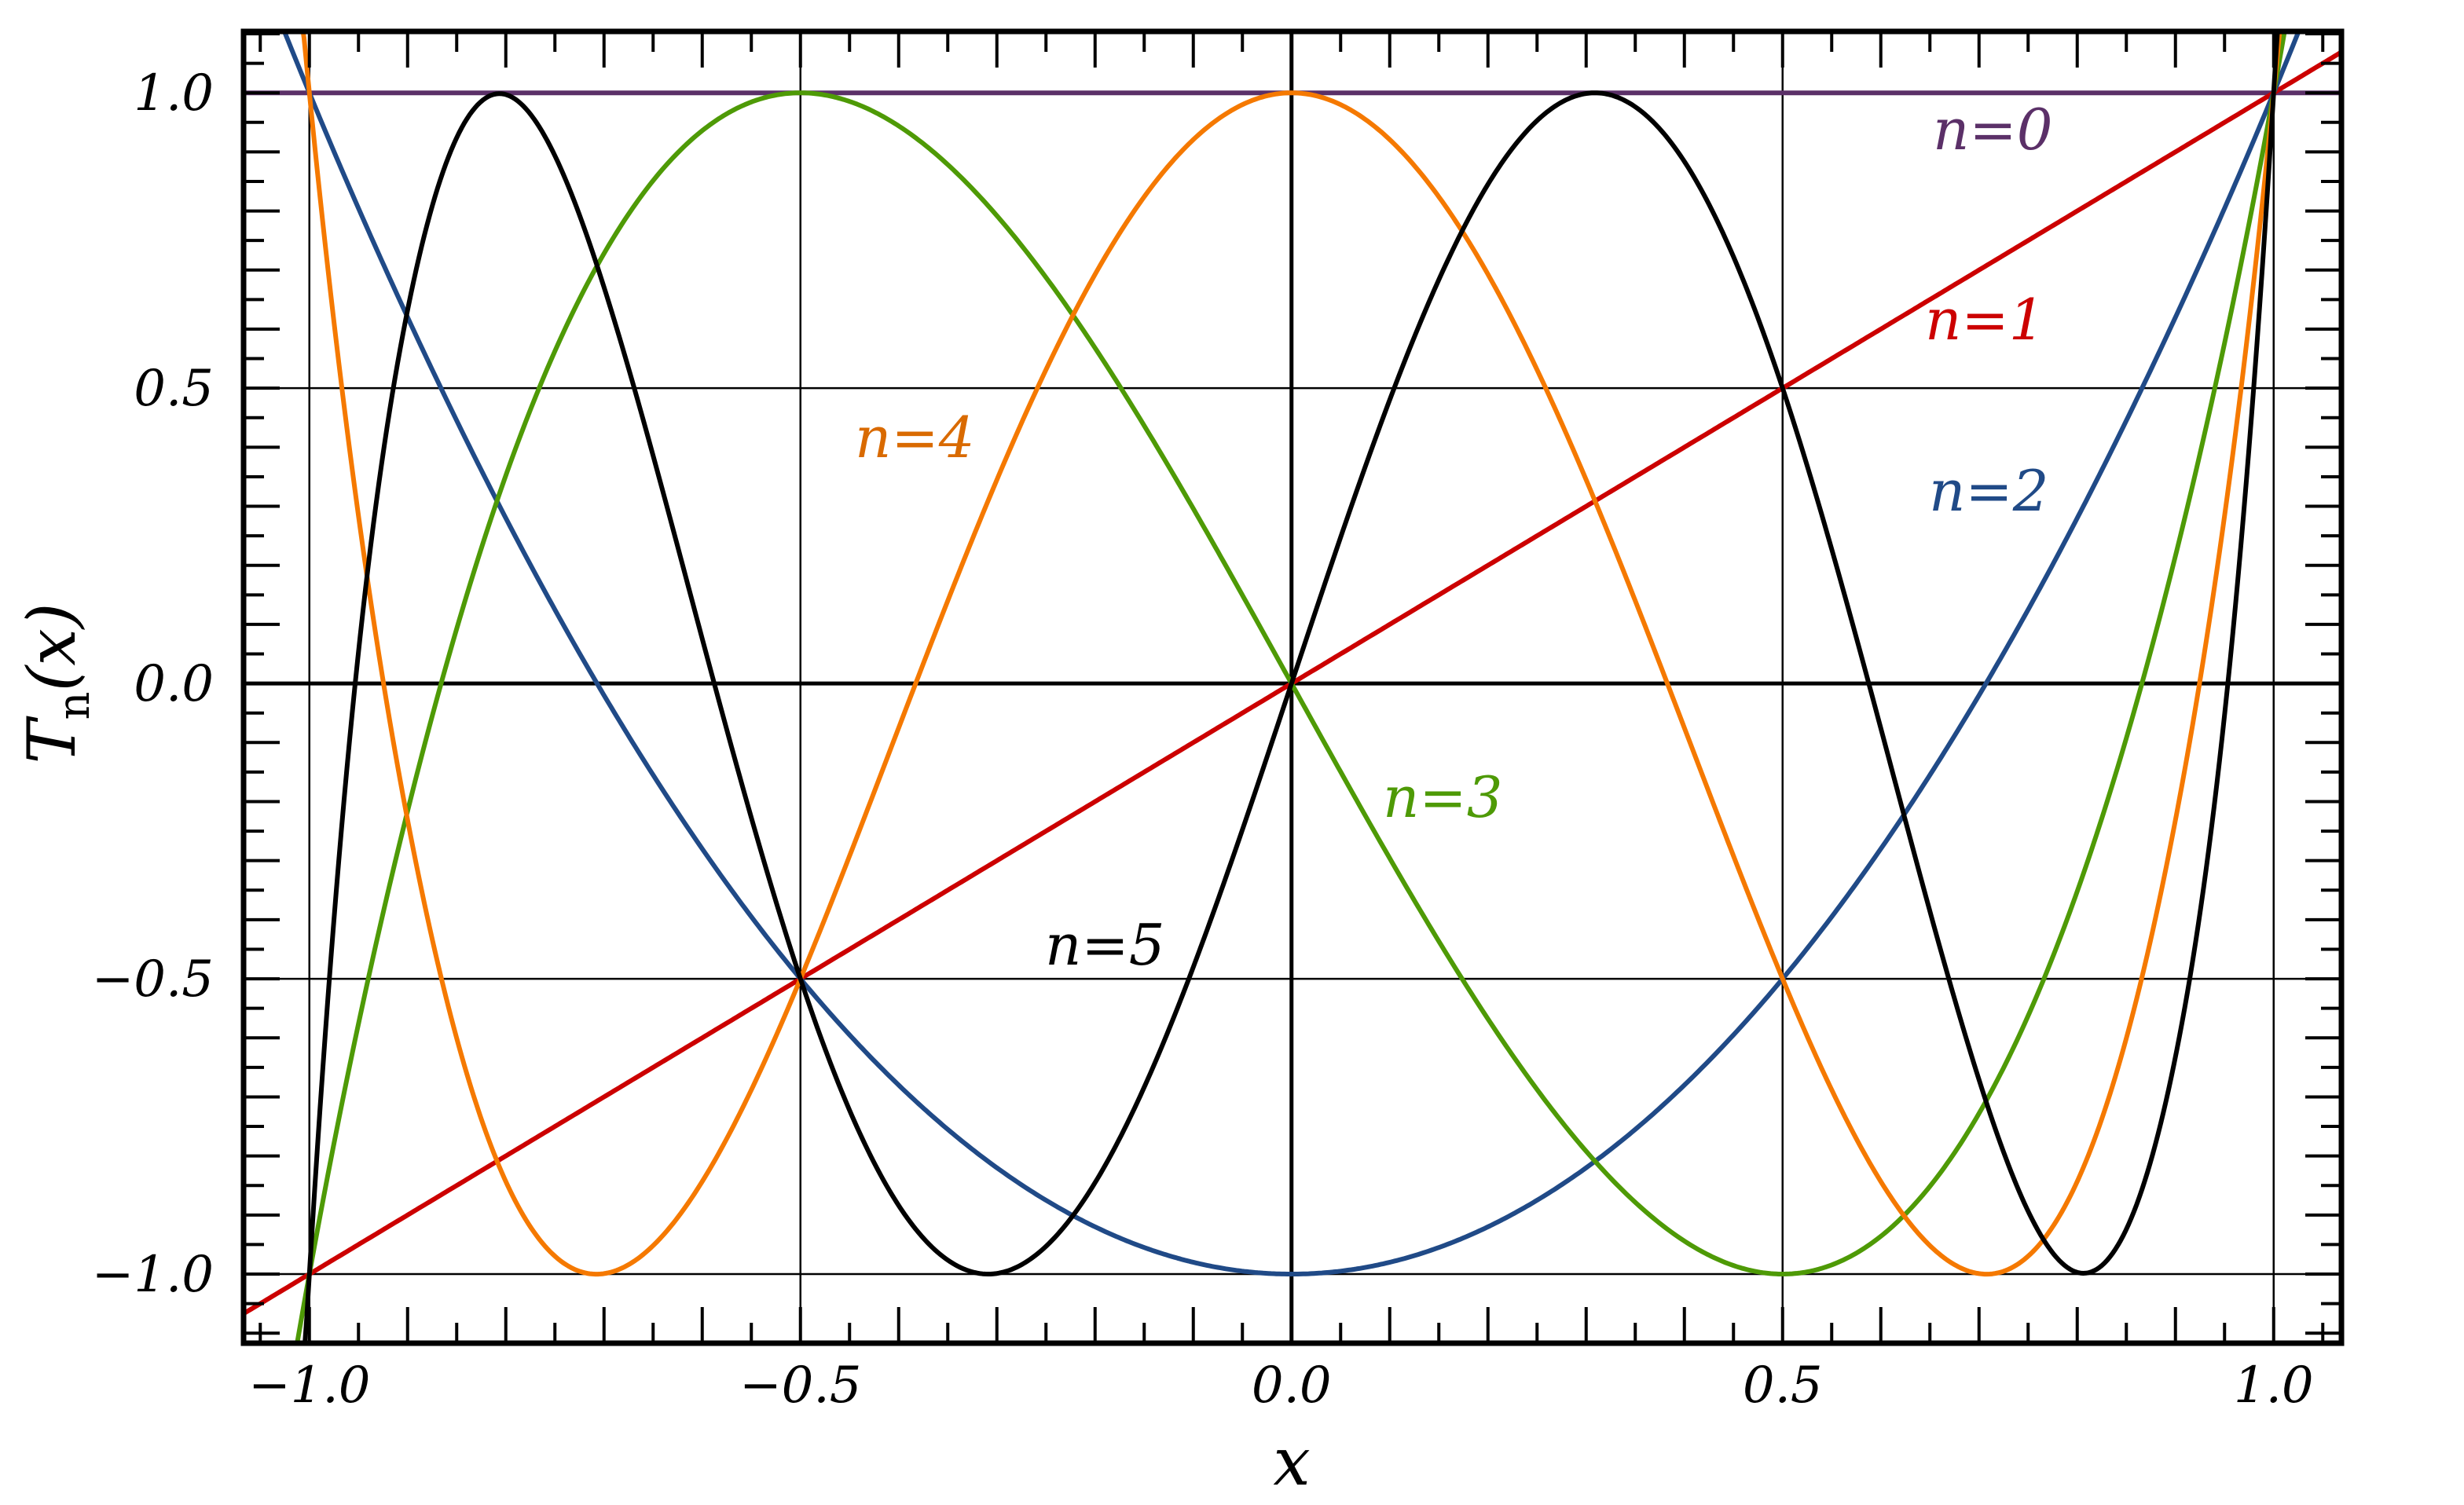  Describe the element at coordinates (1291, 1461) in the screenshot. I see `x-axis-label: x` at that location.